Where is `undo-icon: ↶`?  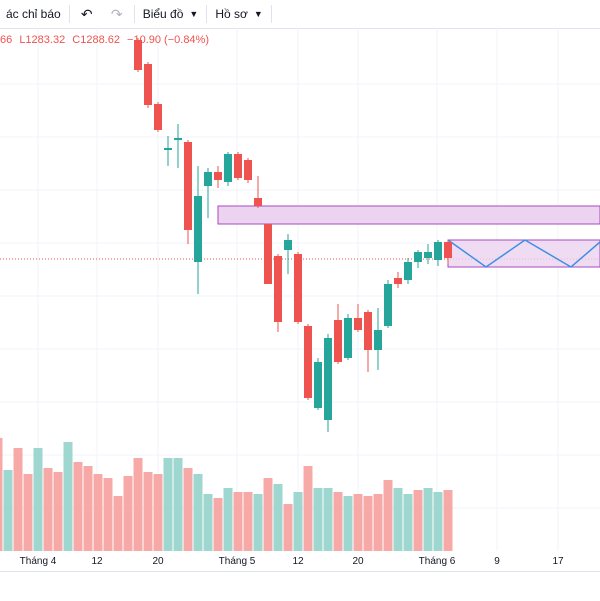
undo-icon: ↶ is located at coordinates (86, 13).